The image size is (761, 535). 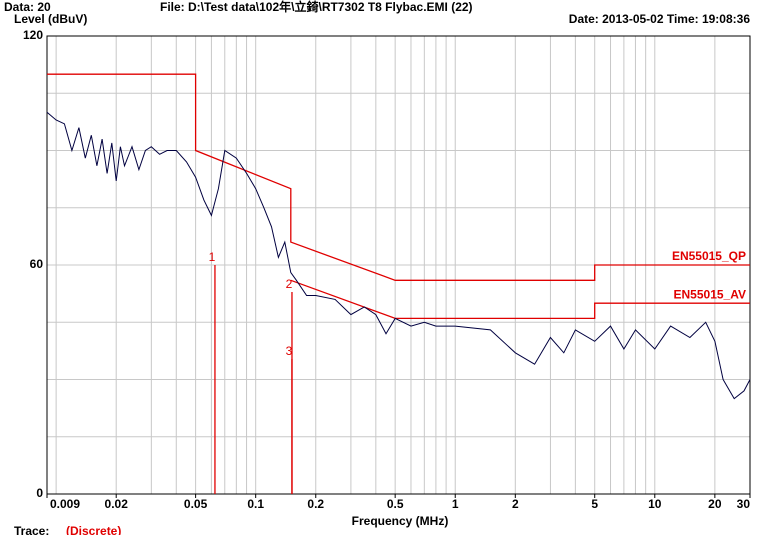 I want to click on marker-label: 3, so click(x=289, y=351).